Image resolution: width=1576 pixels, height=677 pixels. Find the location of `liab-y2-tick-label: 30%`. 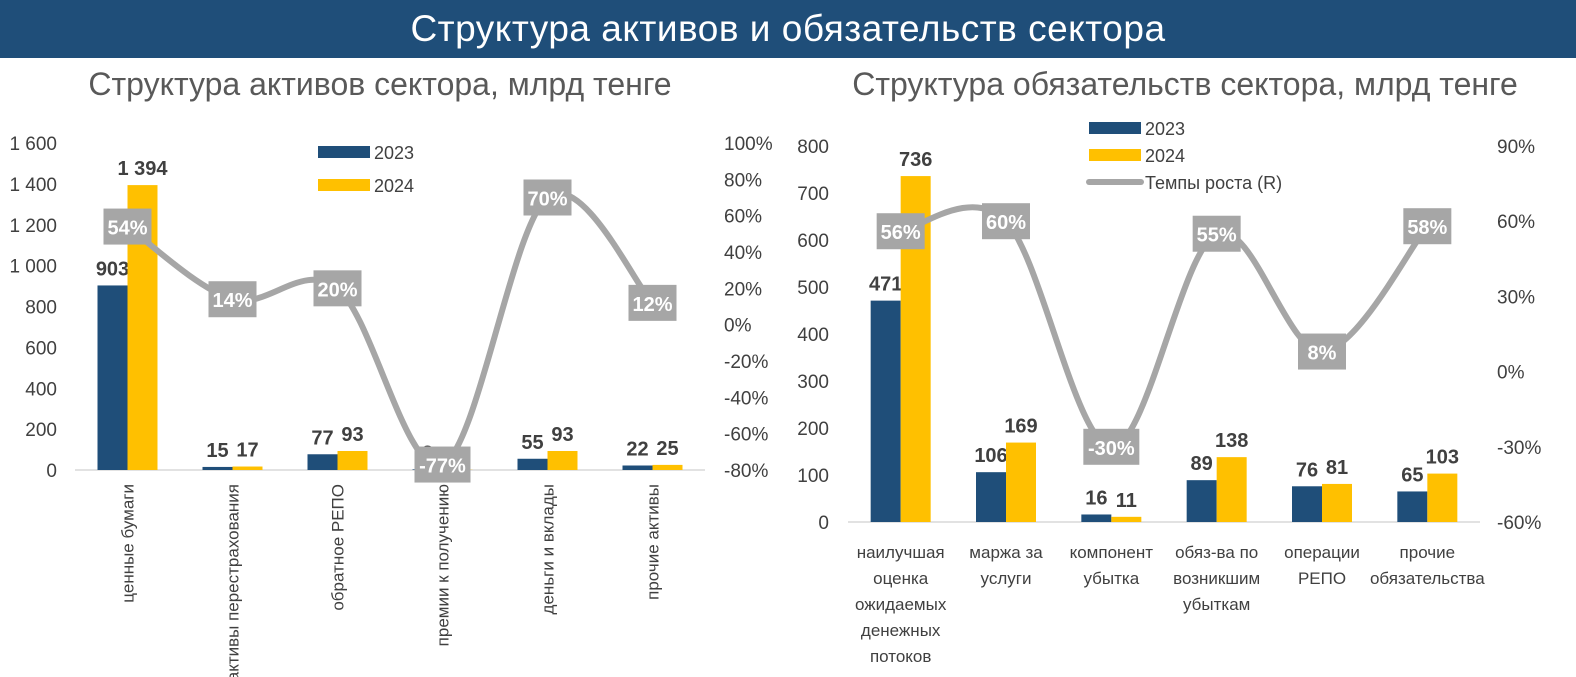

liab-y2-tick-label: 30% is located at coordinates (1516, 297).